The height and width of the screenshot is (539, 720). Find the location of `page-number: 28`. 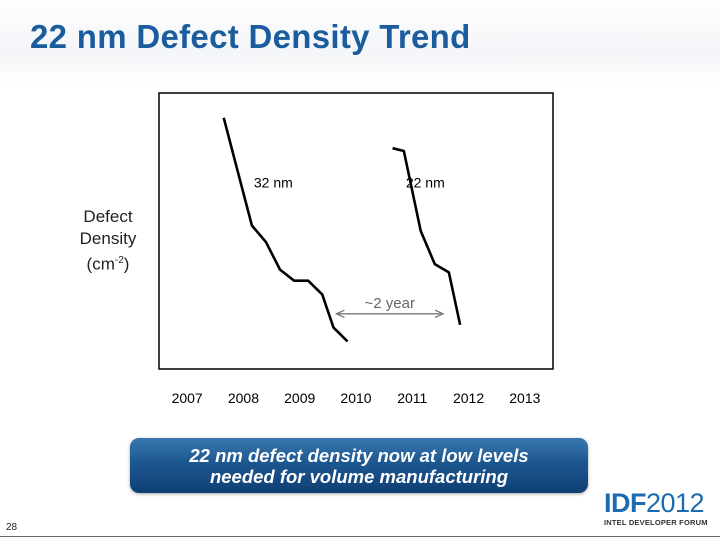

page-number: 28 is located at coordinates (12, 527).